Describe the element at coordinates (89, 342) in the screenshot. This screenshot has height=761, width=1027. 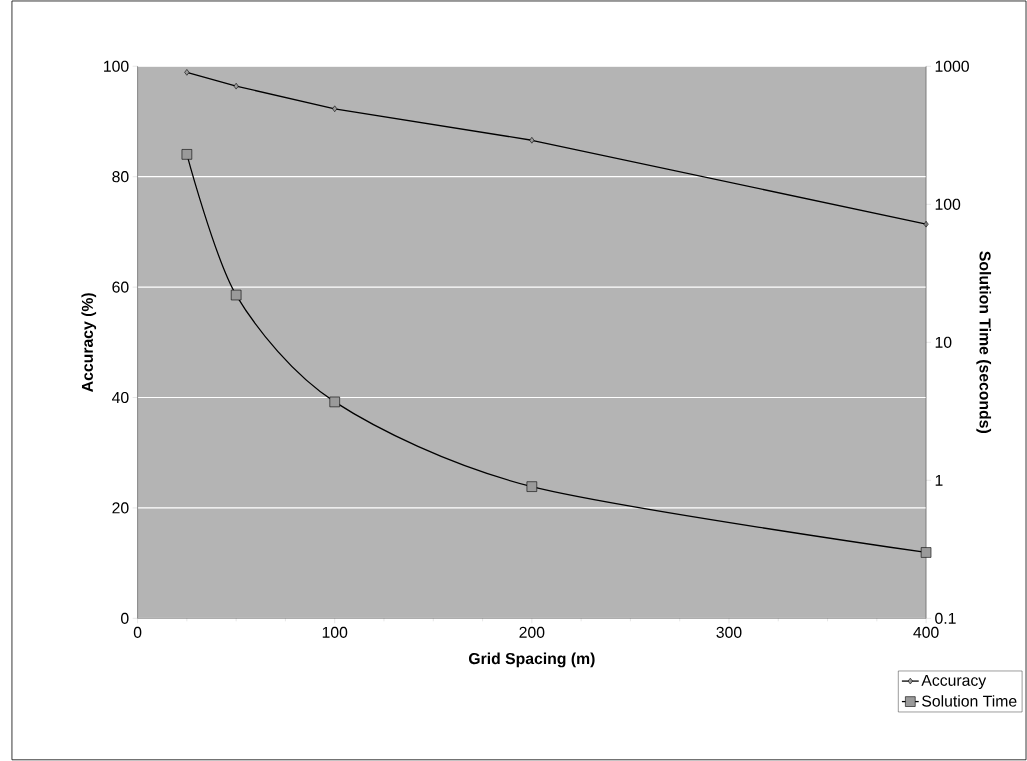
I see `y-axis-title: Accuracy (%)` at that location.